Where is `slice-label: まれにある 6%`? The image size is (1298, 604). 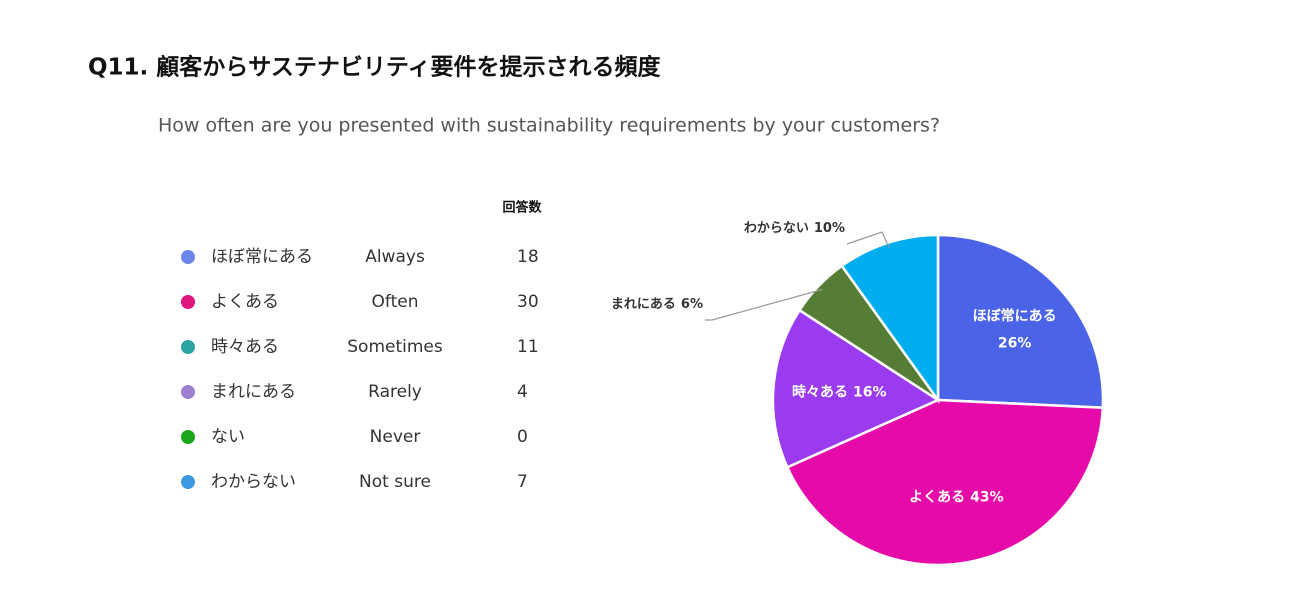
slice-label: まれにある 6% is located at coordinates (657, 304).